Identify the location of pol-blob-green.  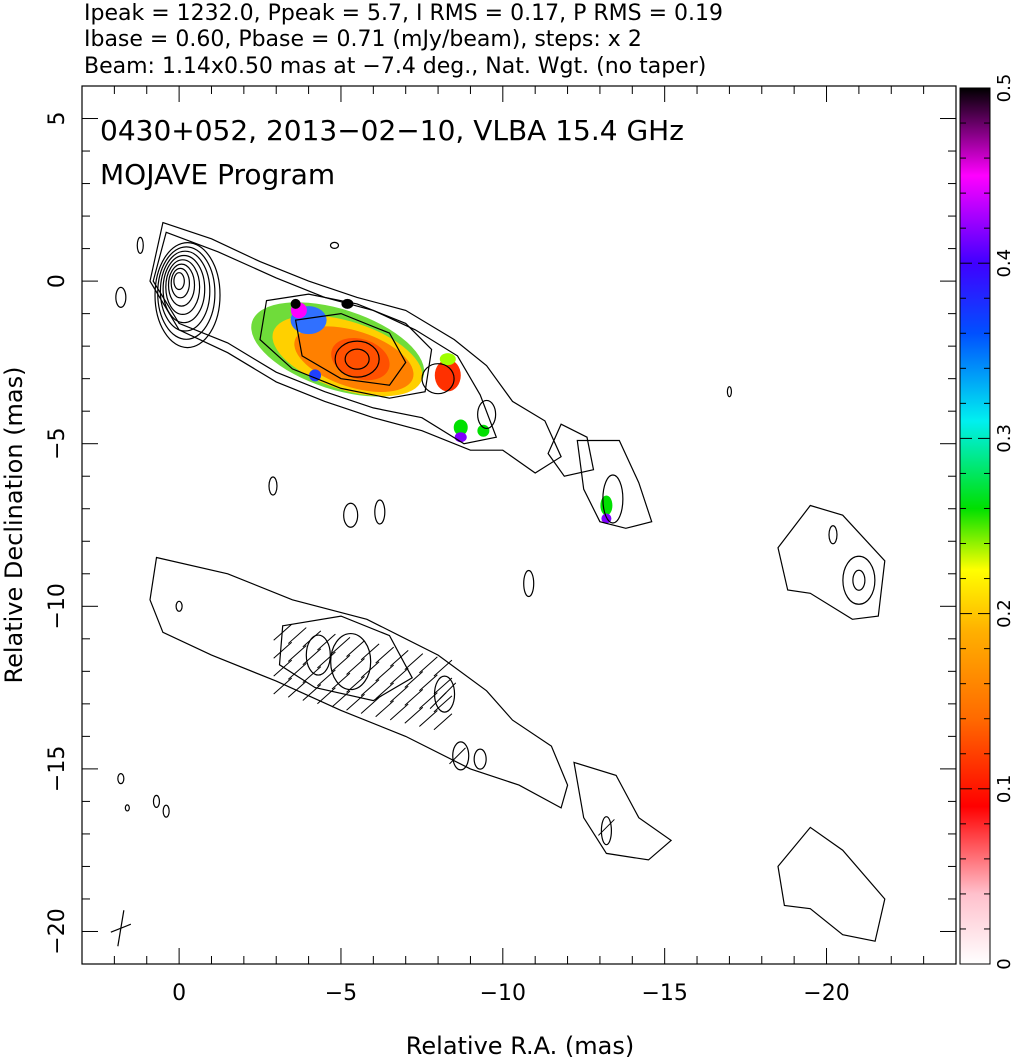
(460, 427).